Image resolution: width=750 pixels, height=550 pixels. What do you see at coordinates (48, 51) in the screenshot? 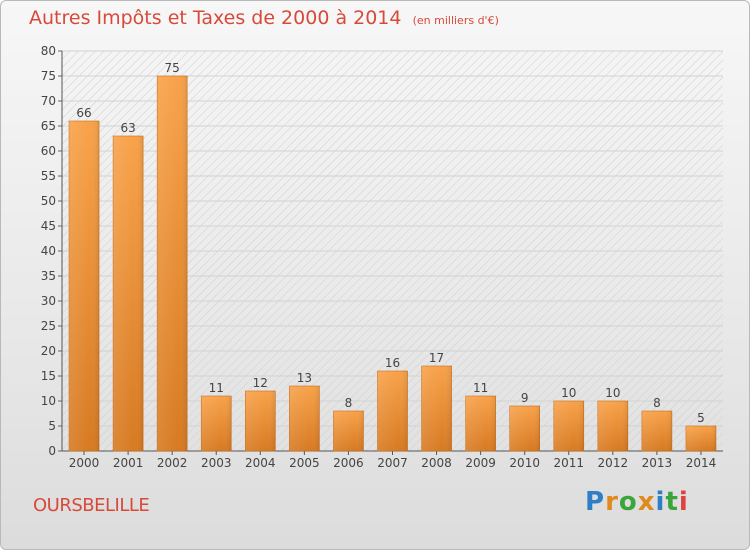
I see `y-tick-label: 80` at bounding box center [48, 51].